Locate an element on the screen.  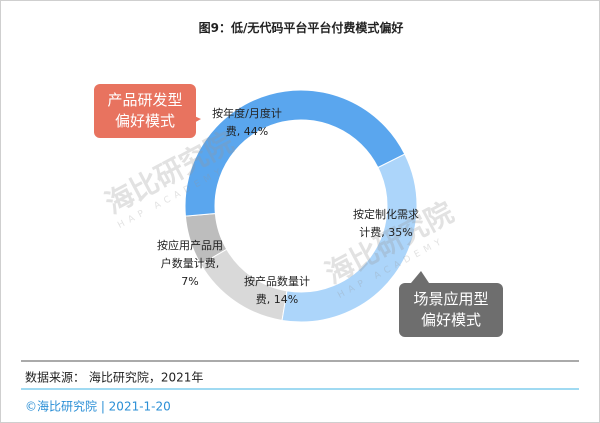
callout: 产品研发型偏好模式 is located at coordinates (145, 111).